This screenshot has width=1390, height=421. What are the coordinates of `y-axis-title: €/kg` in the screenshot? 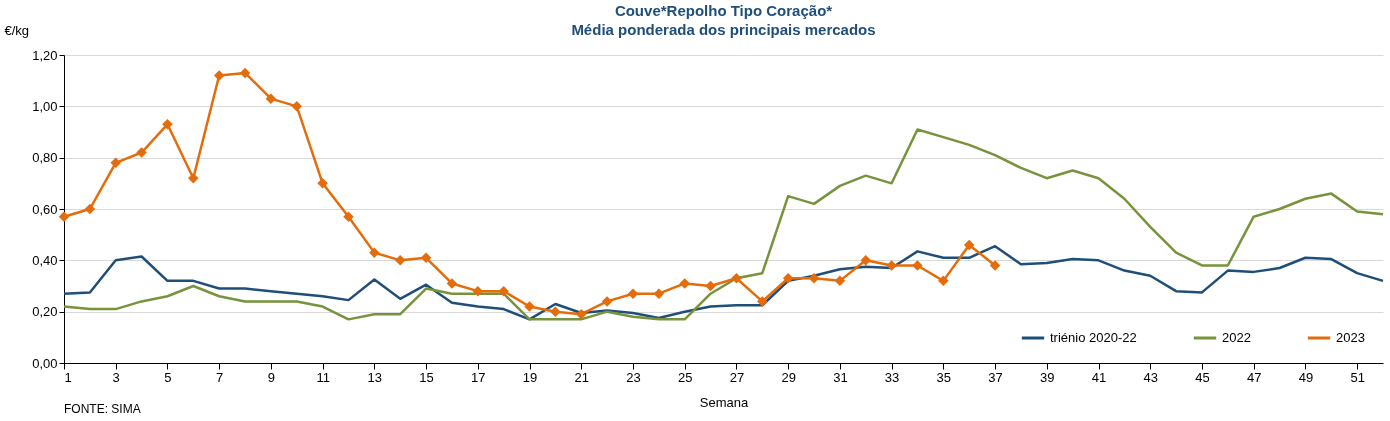 It's located at (17, 30).